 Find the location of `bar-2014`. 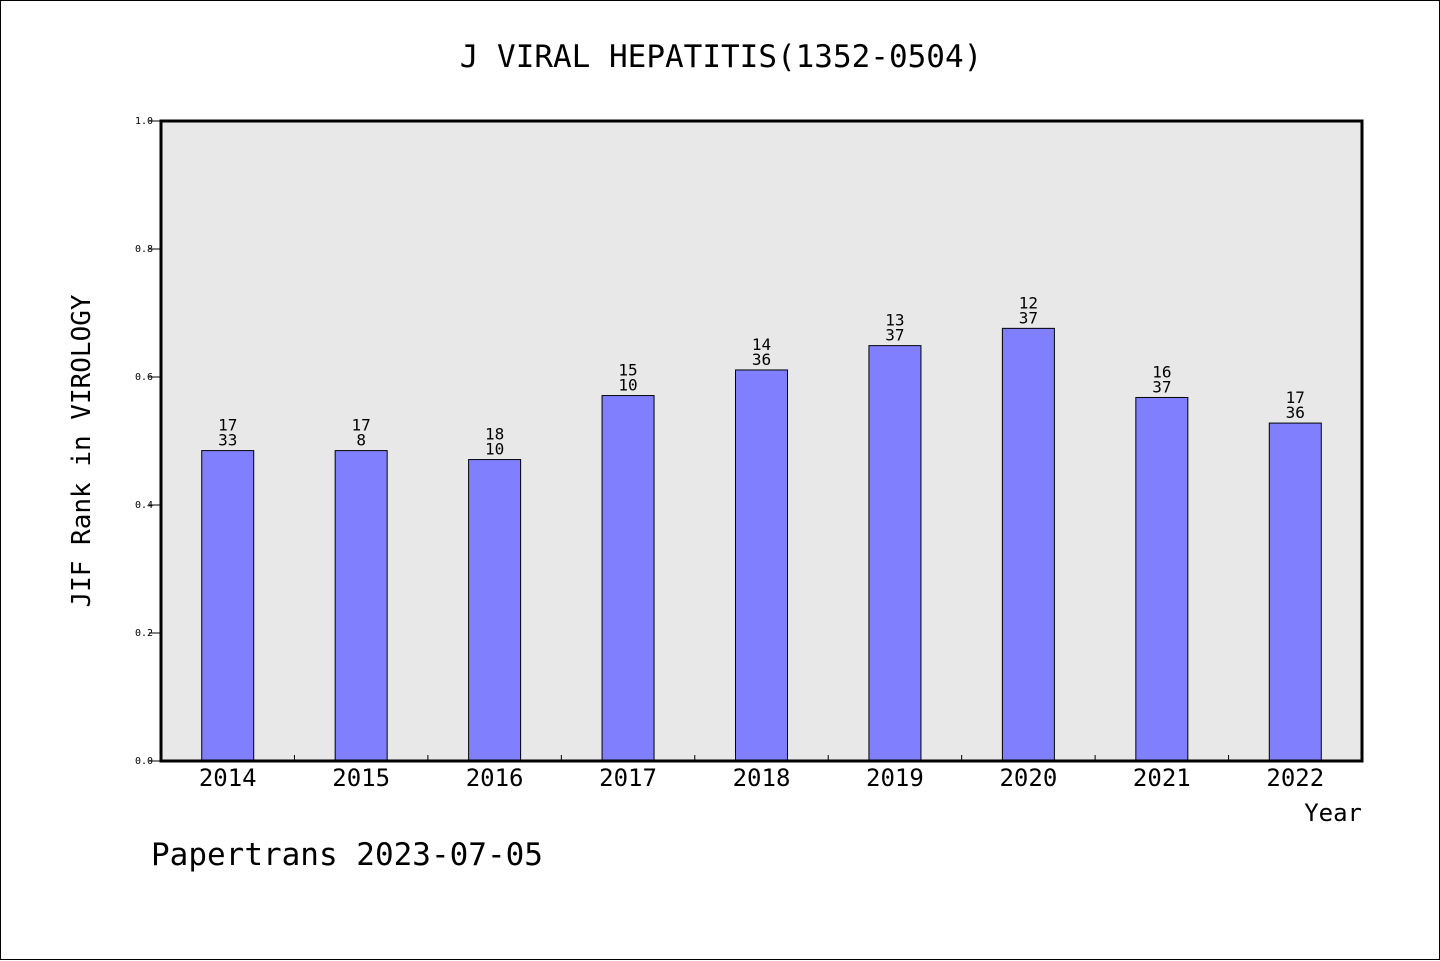

bar-2014 is located at coordinates (228, 606).